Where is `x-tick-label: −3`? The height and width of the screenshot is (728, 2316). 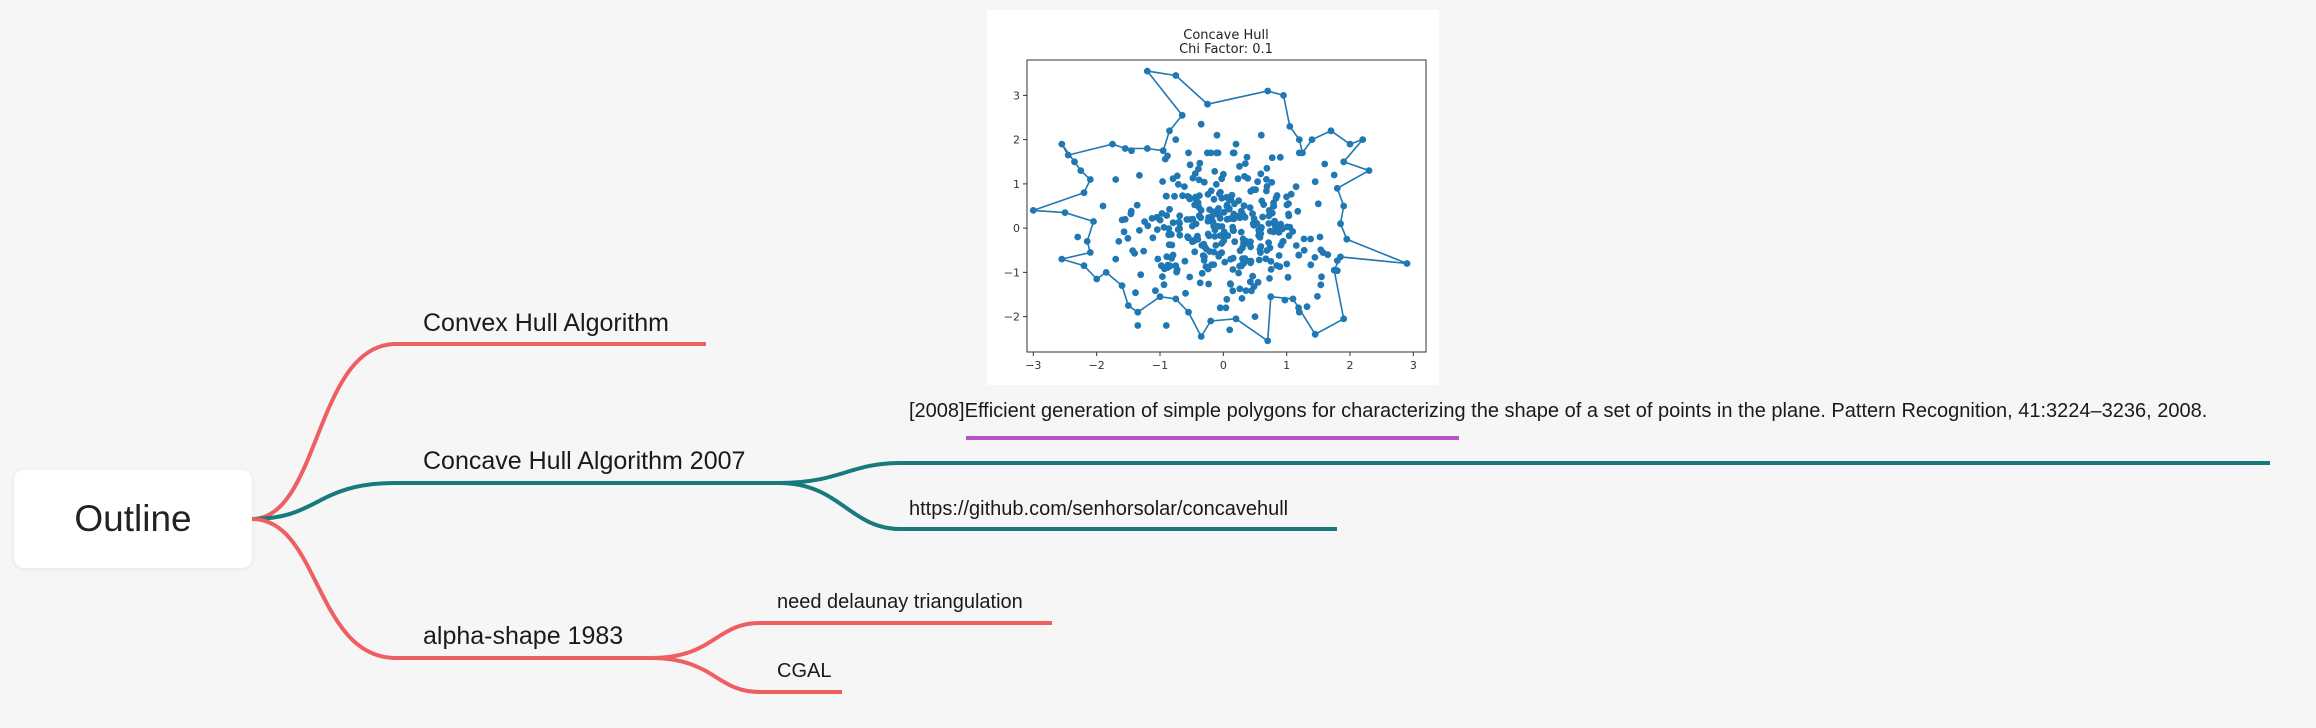 x-tick-label: −3 is located at coordinates (1033, 365).